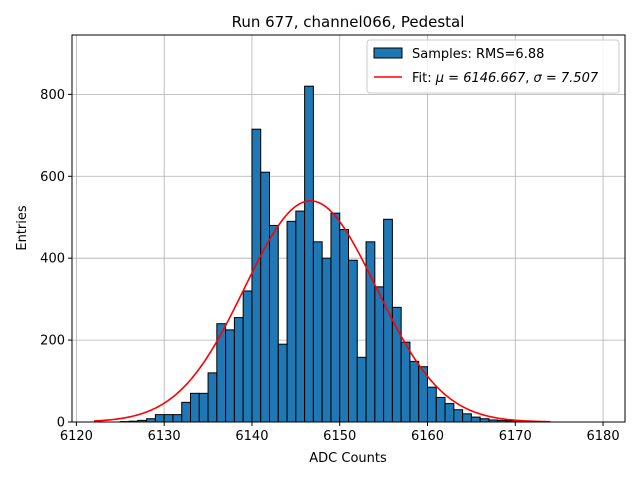 The image size is (640, 480). Describe the element at coordinates (388, 53) in the screenshot. I see `legend-histogram-swatch` at that location.